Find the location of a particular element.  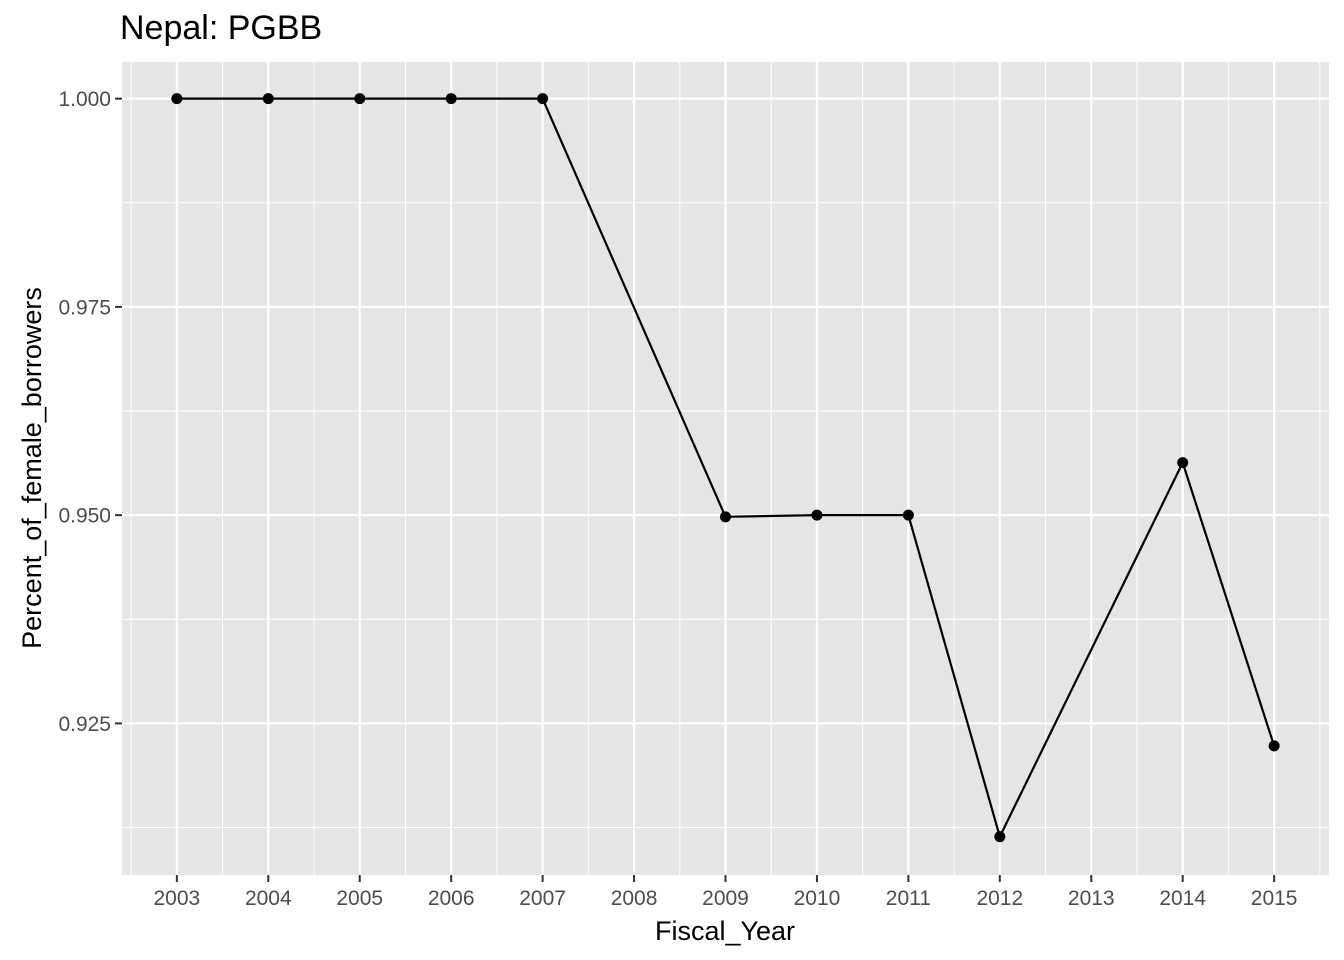

y-axis-title: Percent_of_female_borrowers is located at coordinates (32, 468).